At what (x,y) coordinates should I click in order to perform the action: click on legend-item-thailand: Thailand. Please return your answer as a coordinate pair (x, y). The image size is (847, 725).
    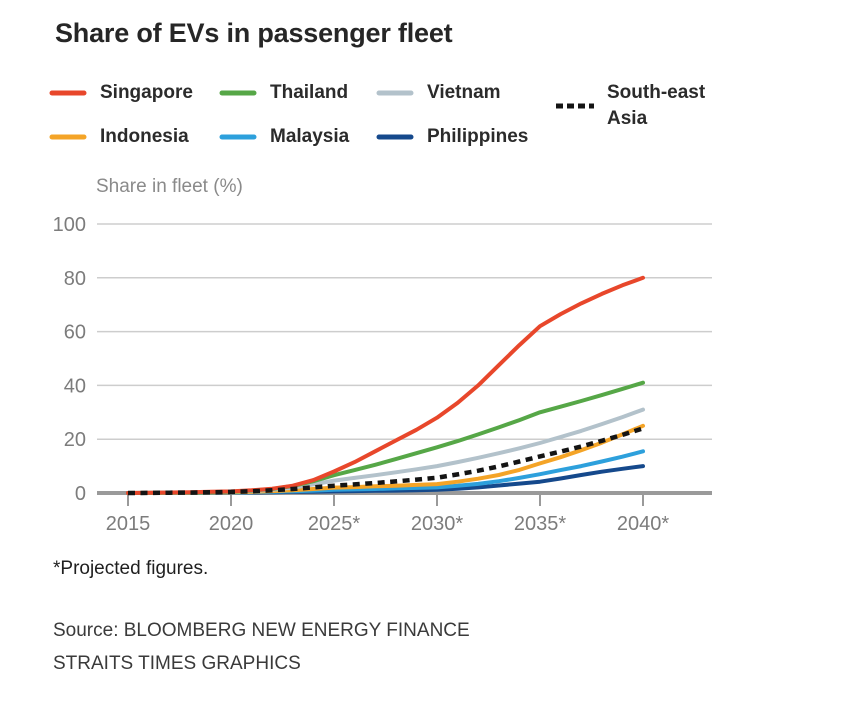
    Looking at the image, I should click on (283, 93).